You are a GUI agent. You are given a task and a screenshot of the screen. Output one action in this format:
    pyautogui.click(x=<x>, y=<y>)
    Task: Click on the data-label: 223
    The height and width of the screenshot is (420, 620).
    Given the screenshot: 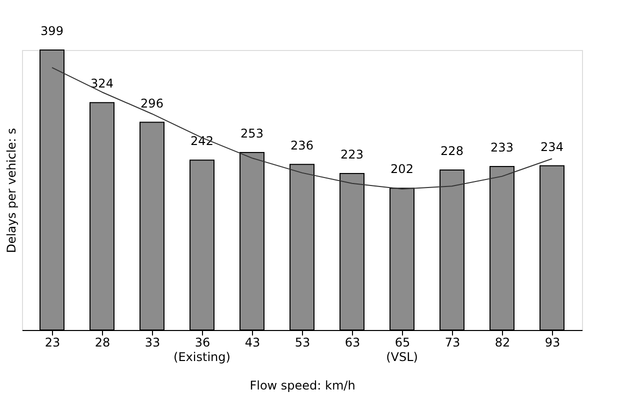 What is the action you would take?
    pyautogui.click(x=352, y=155)
    